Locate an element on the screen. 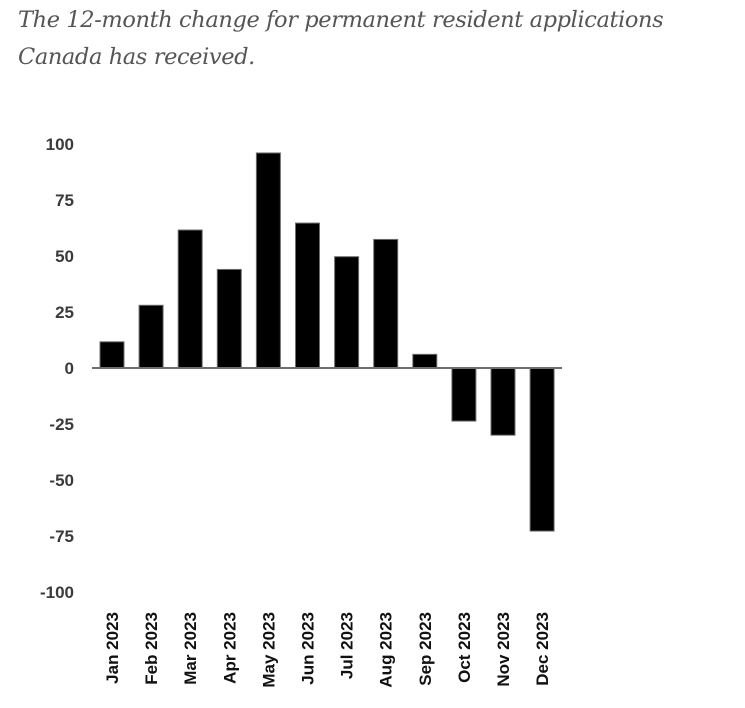 This screenshot has width=745, height=708. bar-jun-2023 is located at coordinates (307, 295).